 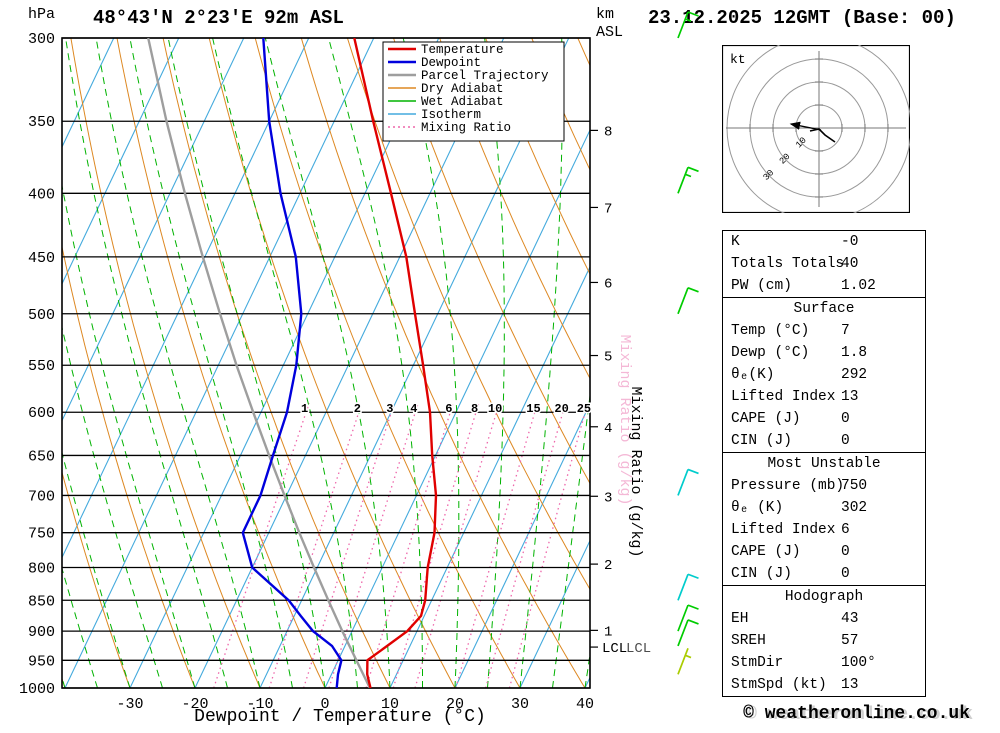 What do you see at coordinates (608, 498) in the screenshot?
I see `km-tick-label: 3` at bounding box center [608, 498].